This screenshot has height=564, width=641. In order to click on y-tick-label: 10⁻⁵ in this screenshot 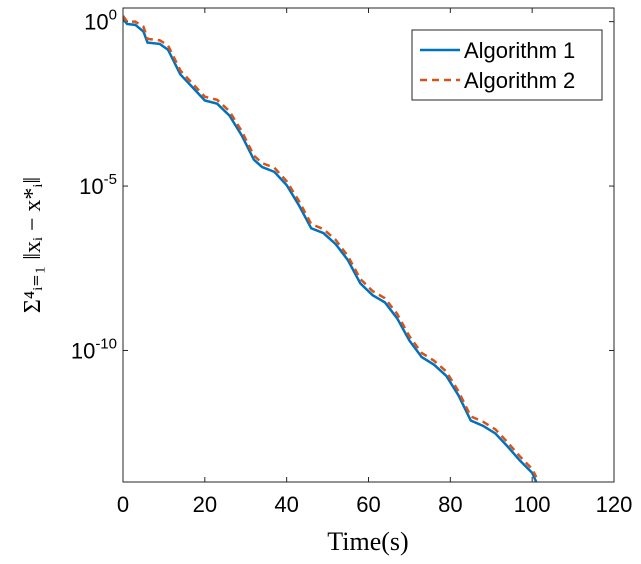, I will do `click(98, 185)`.